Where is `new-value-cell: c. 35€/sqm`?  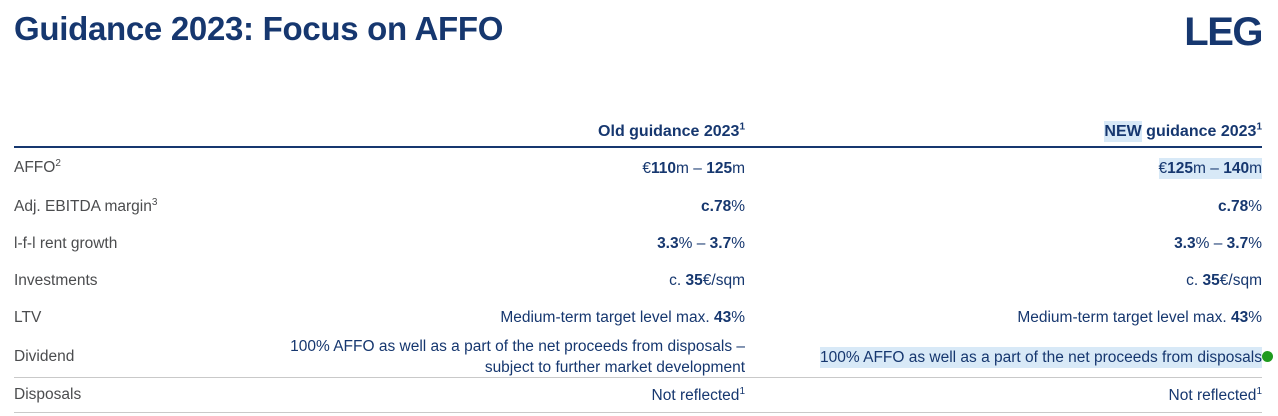
new-value-cell: c. 35€/sqm is located at coordinates (1224, 280).